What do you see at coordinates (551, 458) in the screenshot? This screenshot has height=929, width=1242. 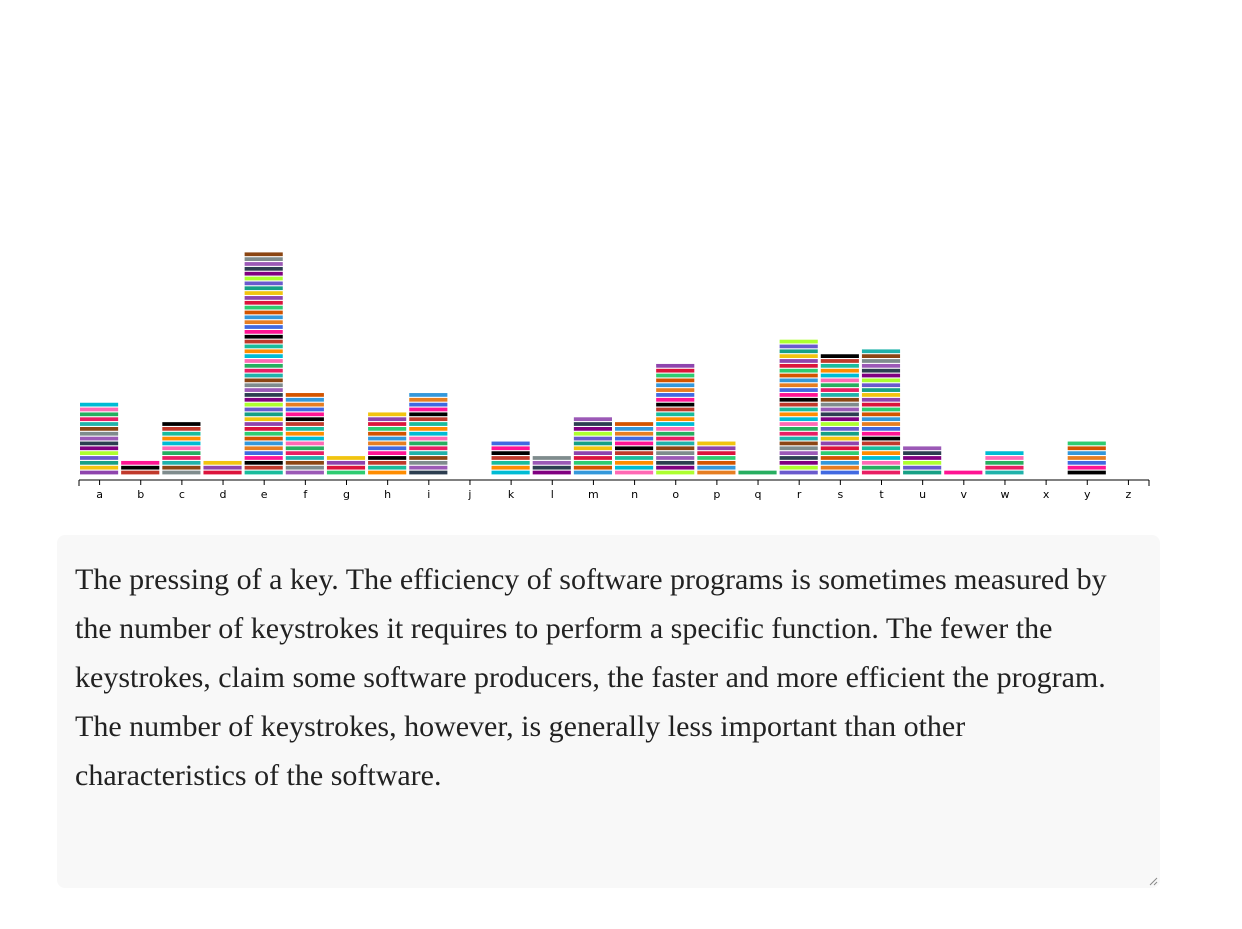 I see `bar-segment-l` at bounding box center [551, 458].